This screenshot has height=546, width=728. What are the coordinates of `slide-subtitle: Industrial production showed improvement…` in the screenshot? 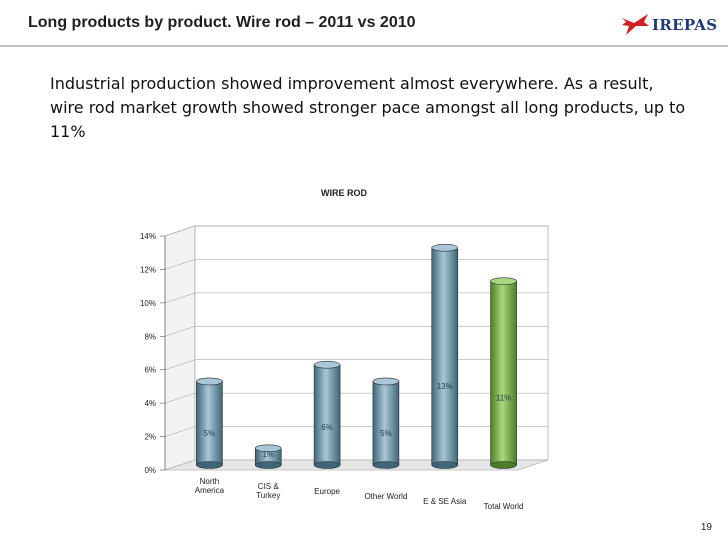 It's located at (368, 107).